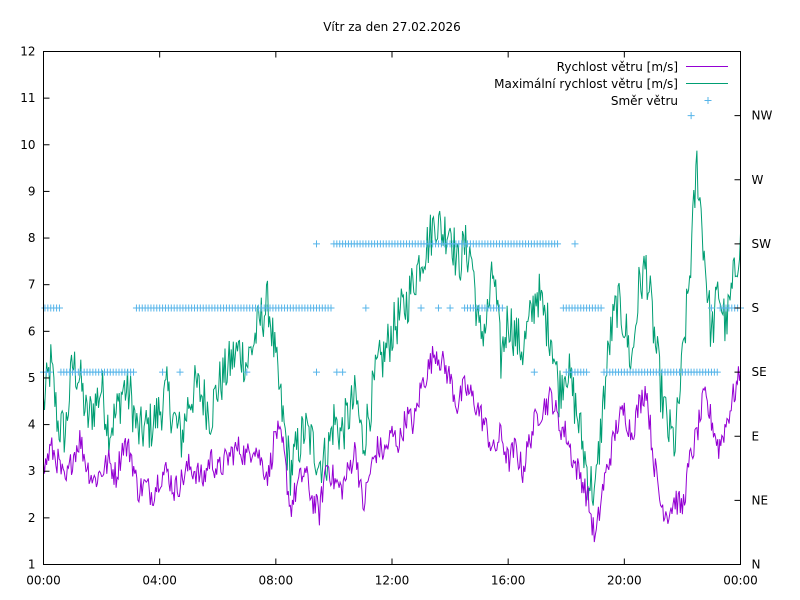  I want to click on y-tick-label: 2, so click(32, 518).